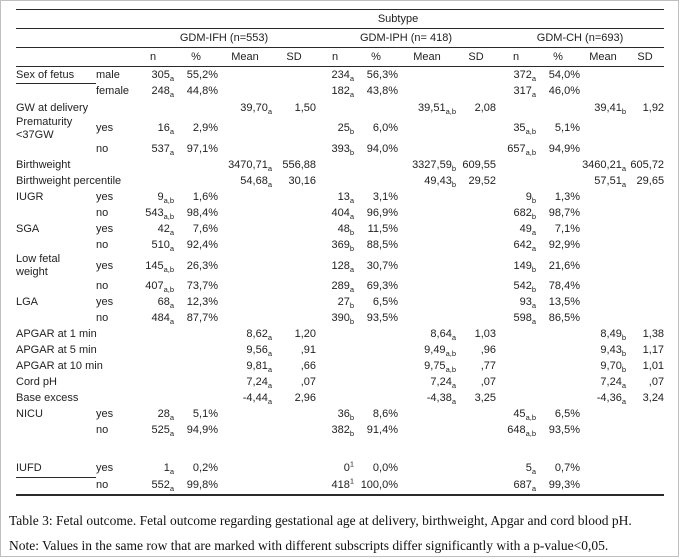  Describe the element at coordinates (74, 19) in the screenshot. I see `empty-cell` at that location.